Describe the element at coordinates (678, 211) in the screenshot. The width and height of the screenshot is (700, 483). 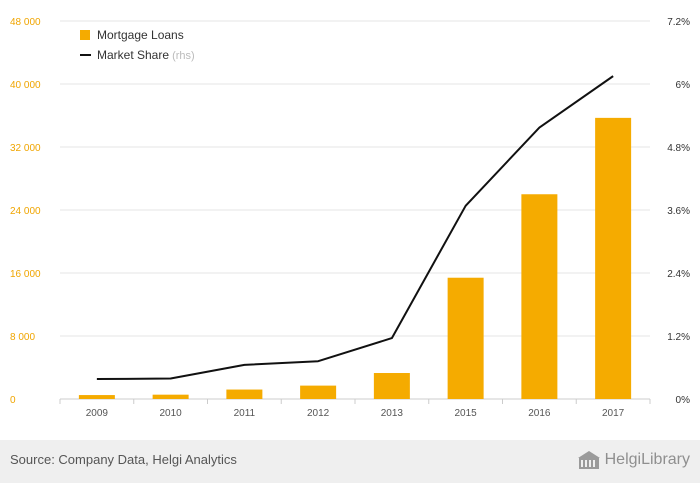
I see `y-right-tick-label: 3.6%` at that location.